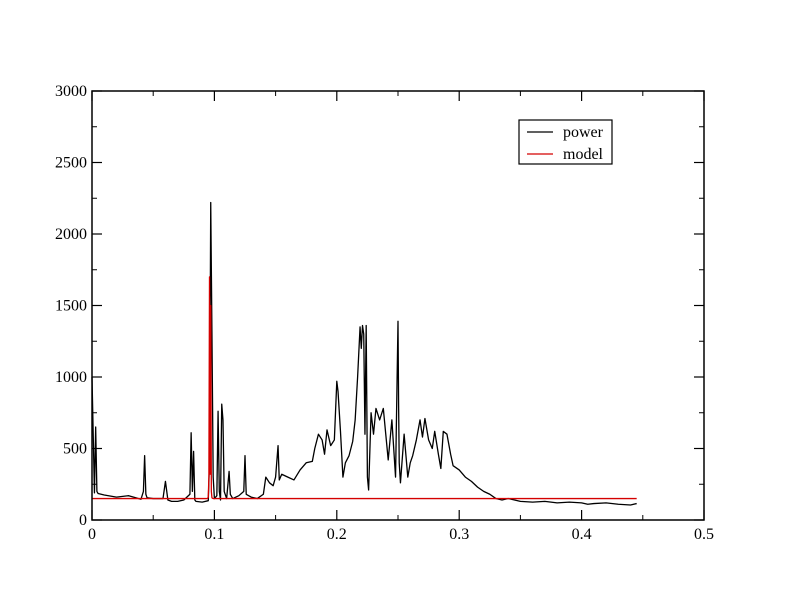 The image size is (792, 612). I want to click on x-tick-label: 0.2, so click(337, 534).